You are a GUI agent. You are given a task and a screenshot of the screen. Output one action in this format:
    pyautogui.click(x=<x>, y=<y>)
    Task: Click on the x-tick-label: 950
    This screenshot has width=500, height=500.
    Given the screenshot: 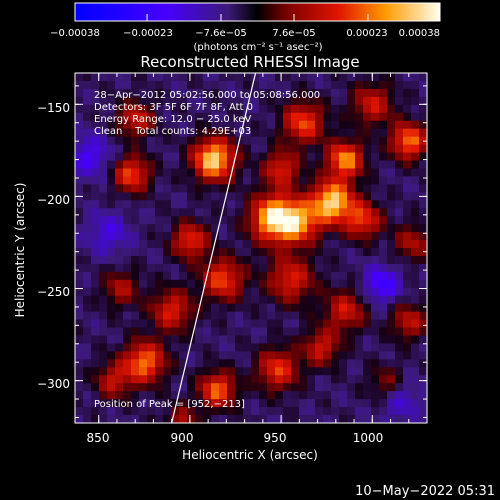 What is the action you would take?
    pyautogui.click(x=275, y=438)
    